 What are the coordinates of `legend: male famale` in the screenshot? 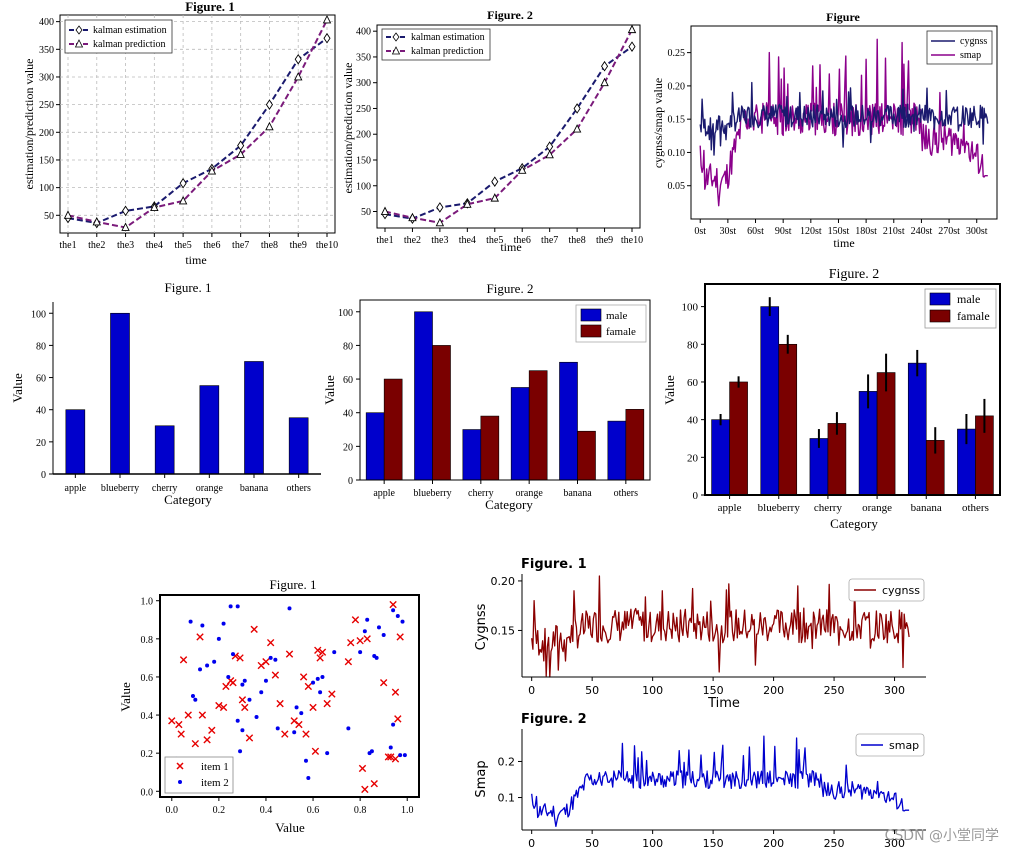 It's located at (611, 323).